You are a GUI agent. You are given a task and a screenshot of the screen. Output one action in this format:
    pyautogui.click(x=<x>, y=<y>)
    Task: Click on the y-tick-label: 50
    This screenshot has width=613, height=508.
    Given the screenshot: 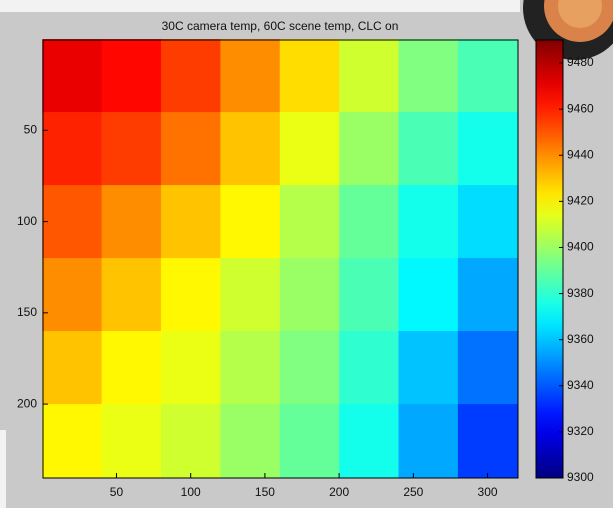 What is the action you would take?
    pyautogui.click(x=31, y=130)
    